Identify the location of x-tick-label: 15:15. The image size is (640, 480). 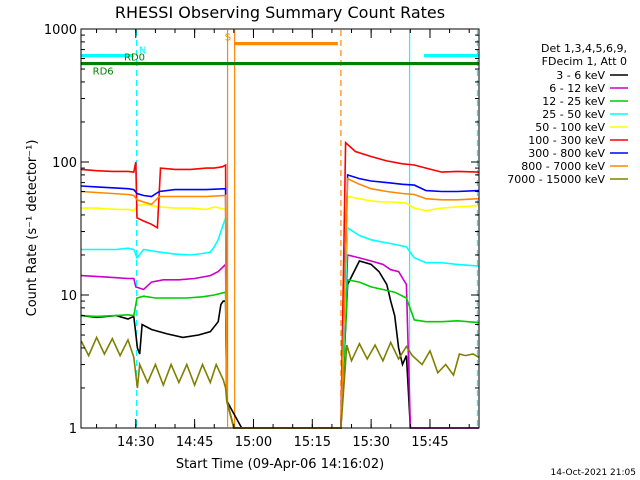
(312, 442).